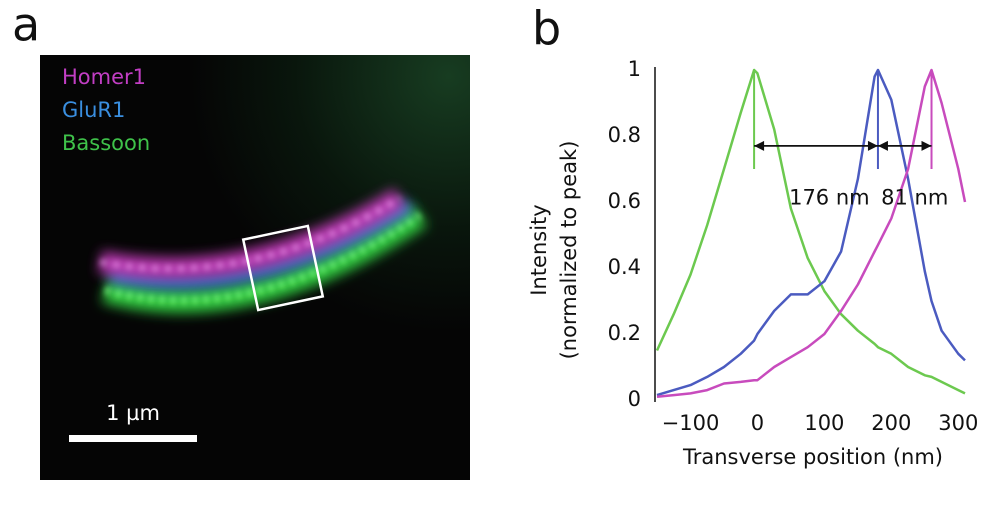  I want to click on x-tick-label: −100, so click(691, 423).